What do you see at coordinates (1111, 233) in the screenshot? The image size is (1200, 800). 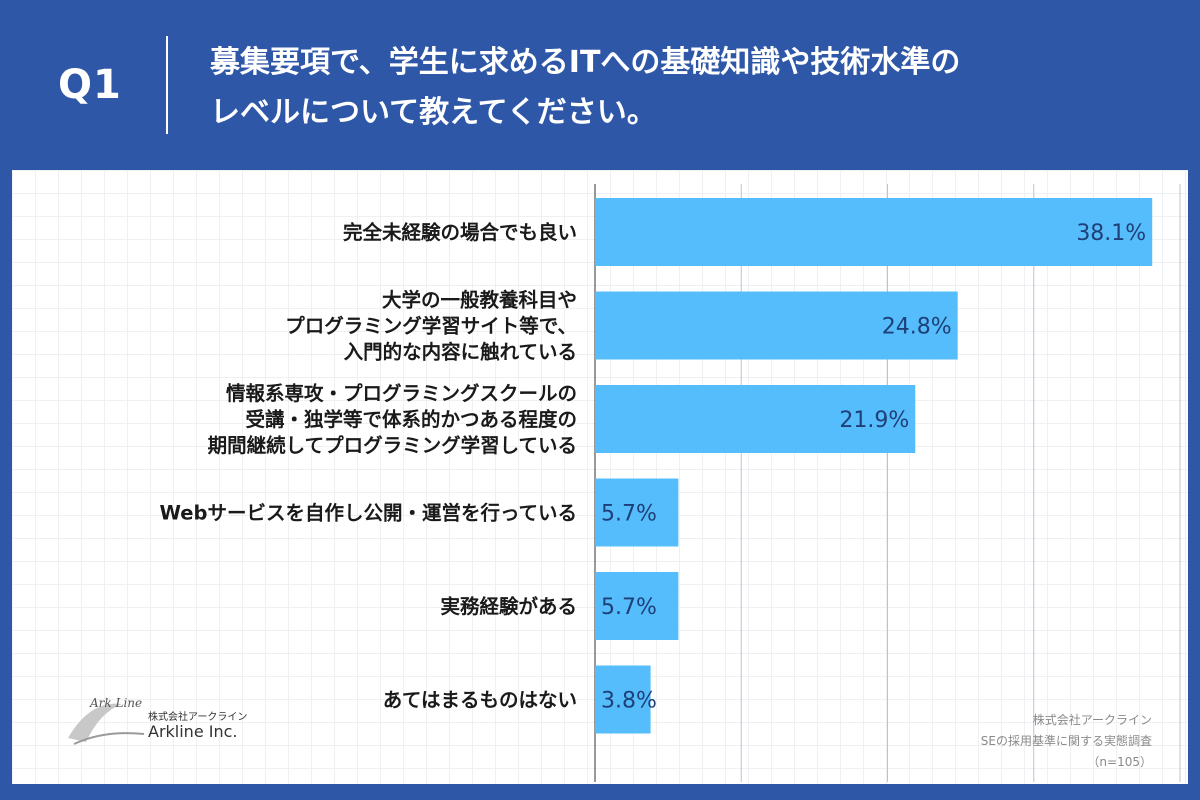 I see `chart-value-label: 38.1%` at bounding box center [1111, 233].